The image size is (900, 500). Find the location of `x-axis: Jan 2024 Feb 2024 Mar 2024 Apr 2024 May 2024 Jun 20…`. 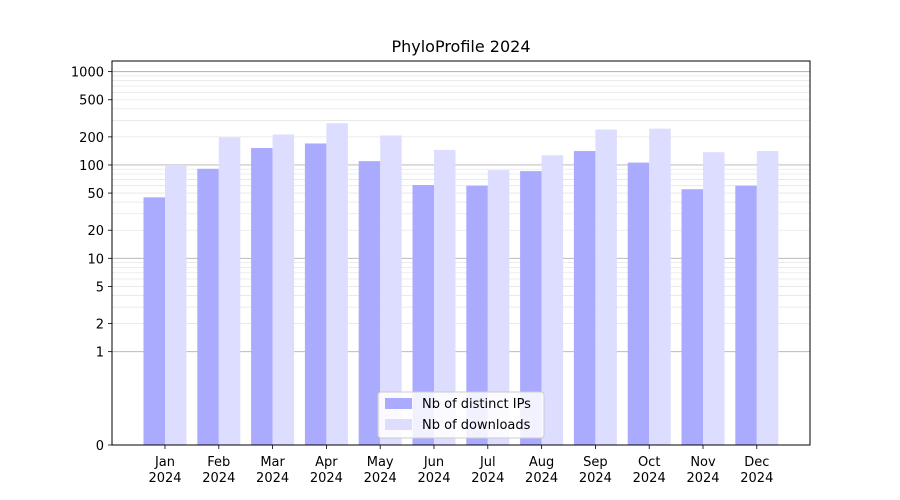

x-axis: Jan 2024 Feb 2024 Mar 2024 Apr 2024 May 2024 Jun 20… is located at coordinates (460, 465).